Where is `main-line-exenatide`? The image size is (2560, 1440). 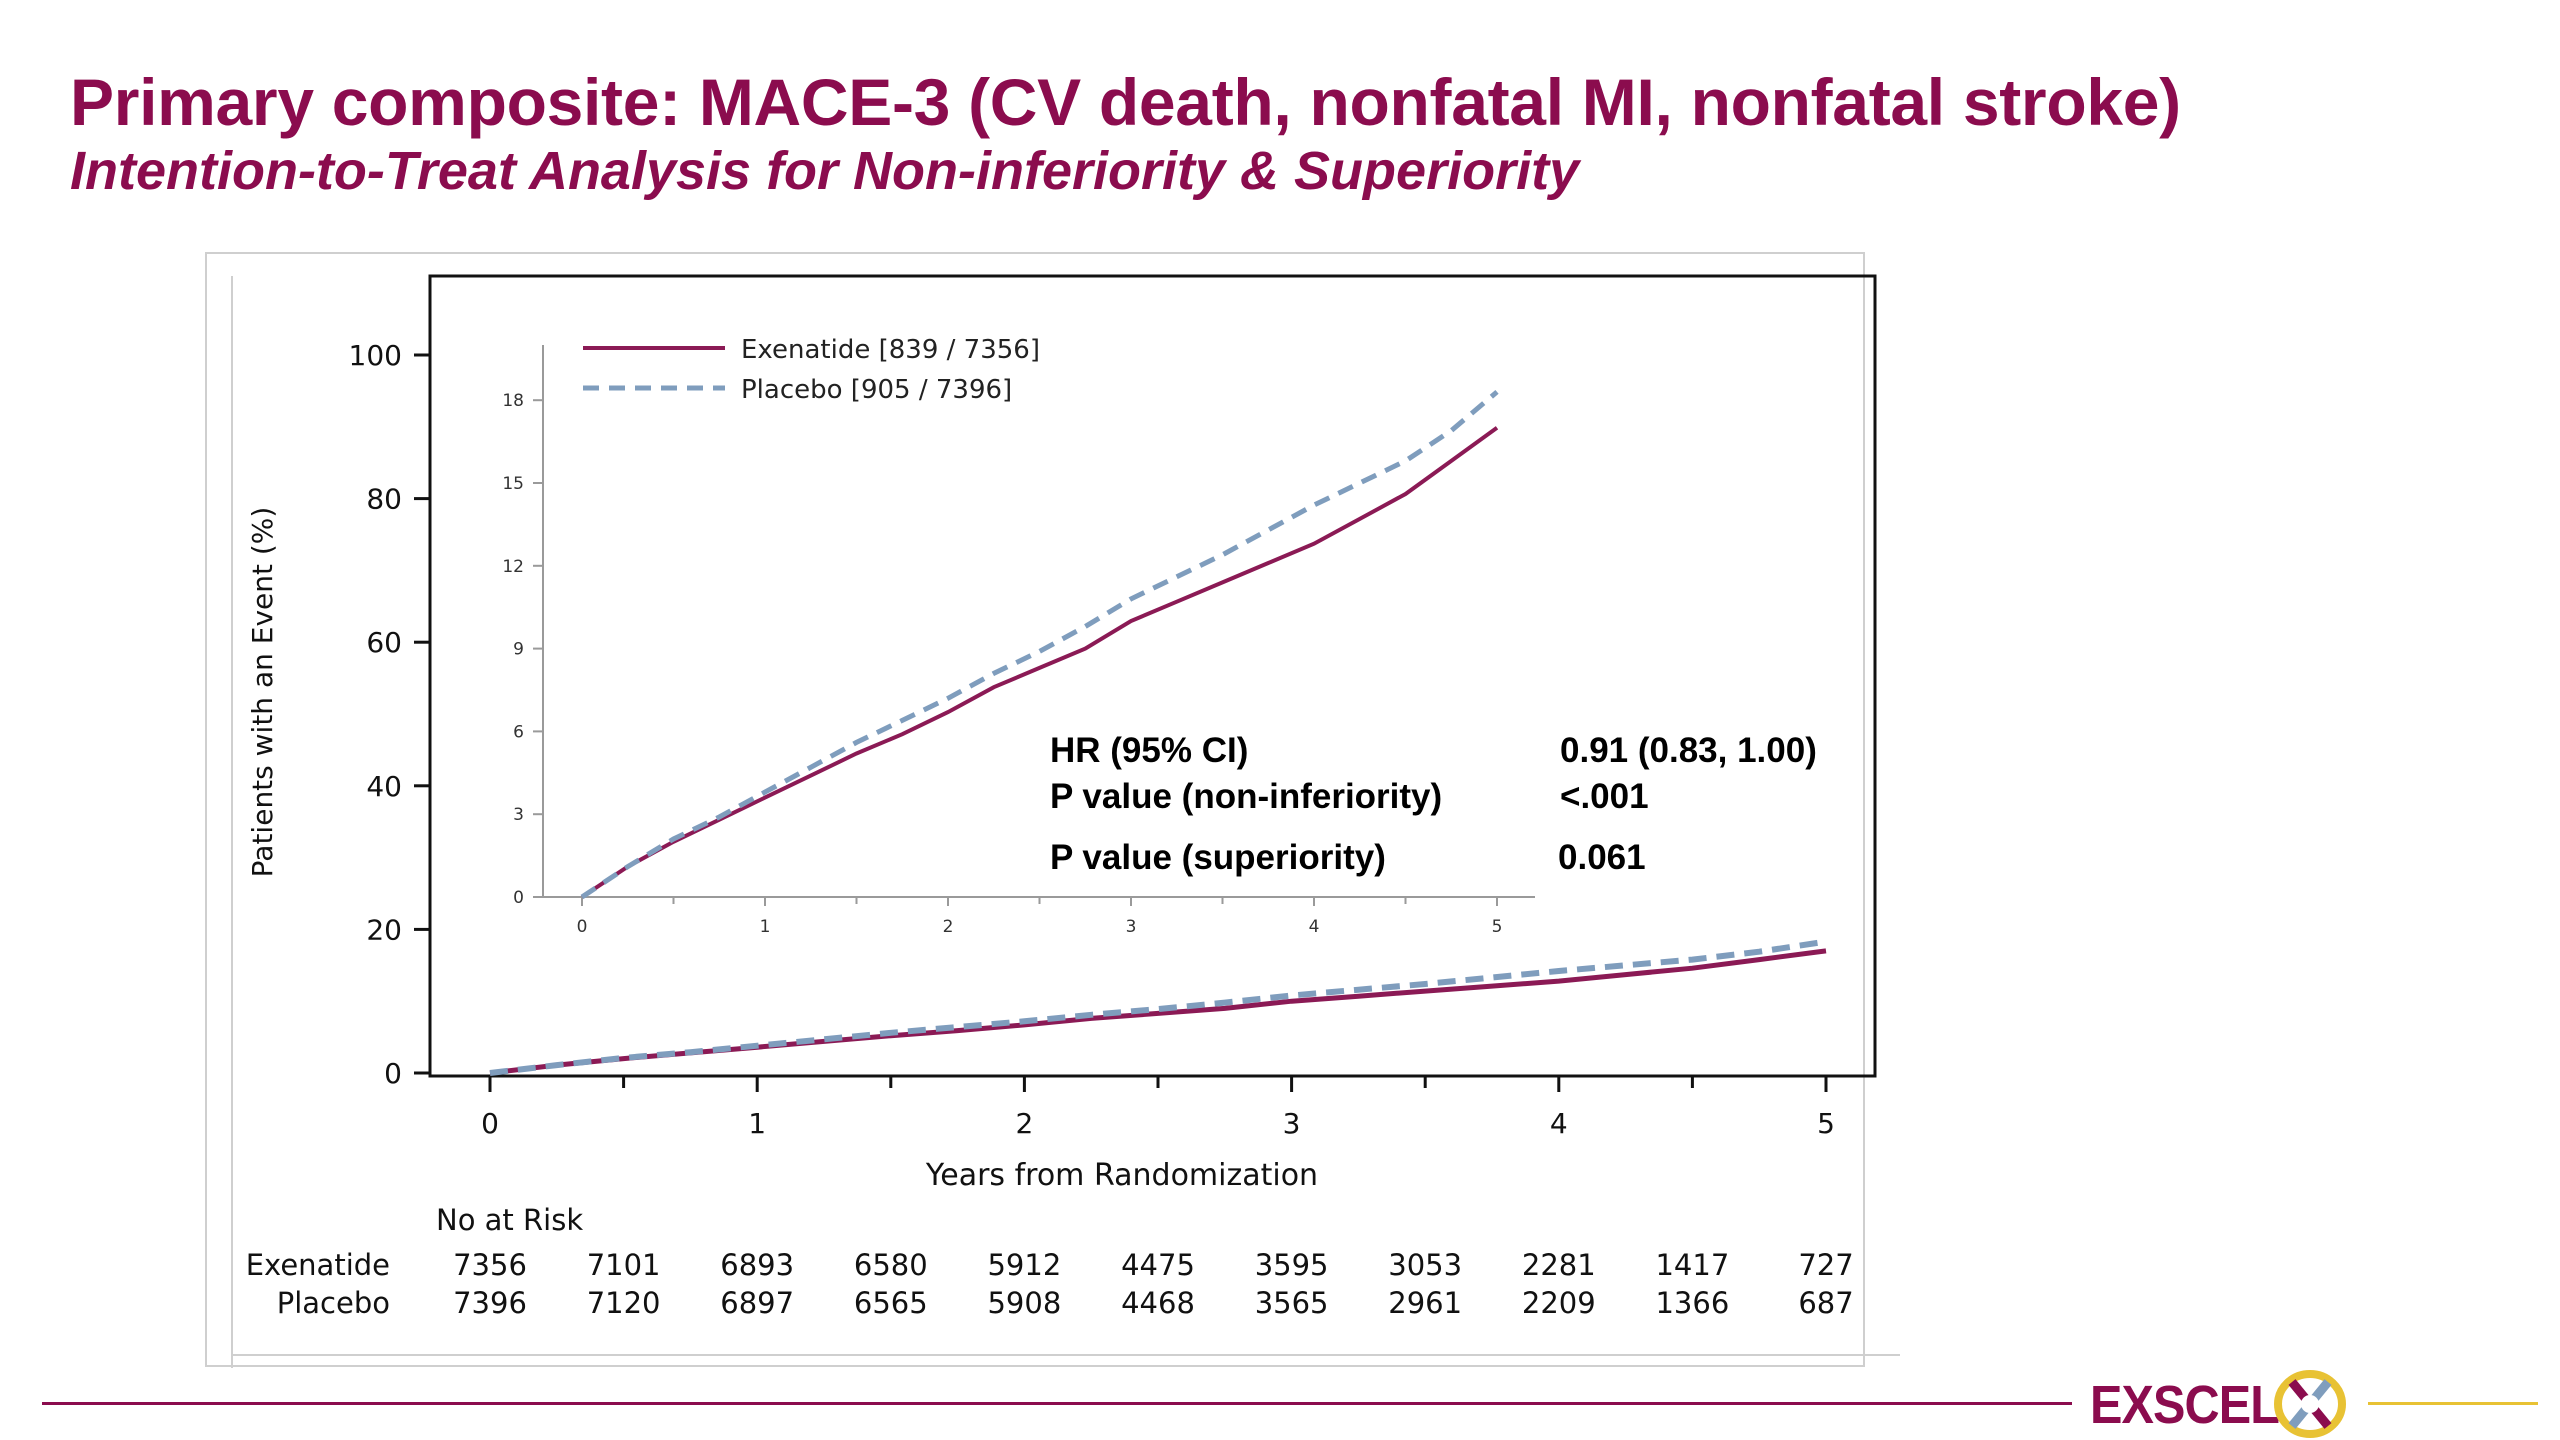
main-line-exenatide is located at coordinates (1158, 1012).